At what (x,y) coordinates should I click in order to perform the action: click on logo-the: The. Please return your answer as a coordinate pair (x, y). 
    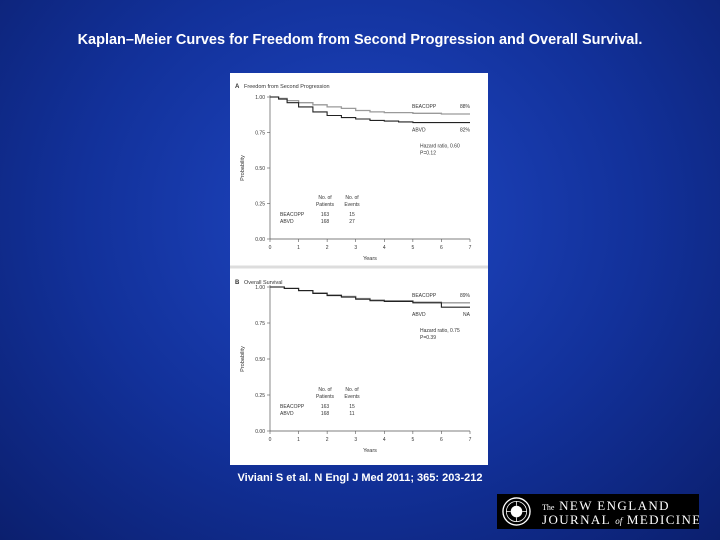
    Looking at the image, I should click on (548, 507).